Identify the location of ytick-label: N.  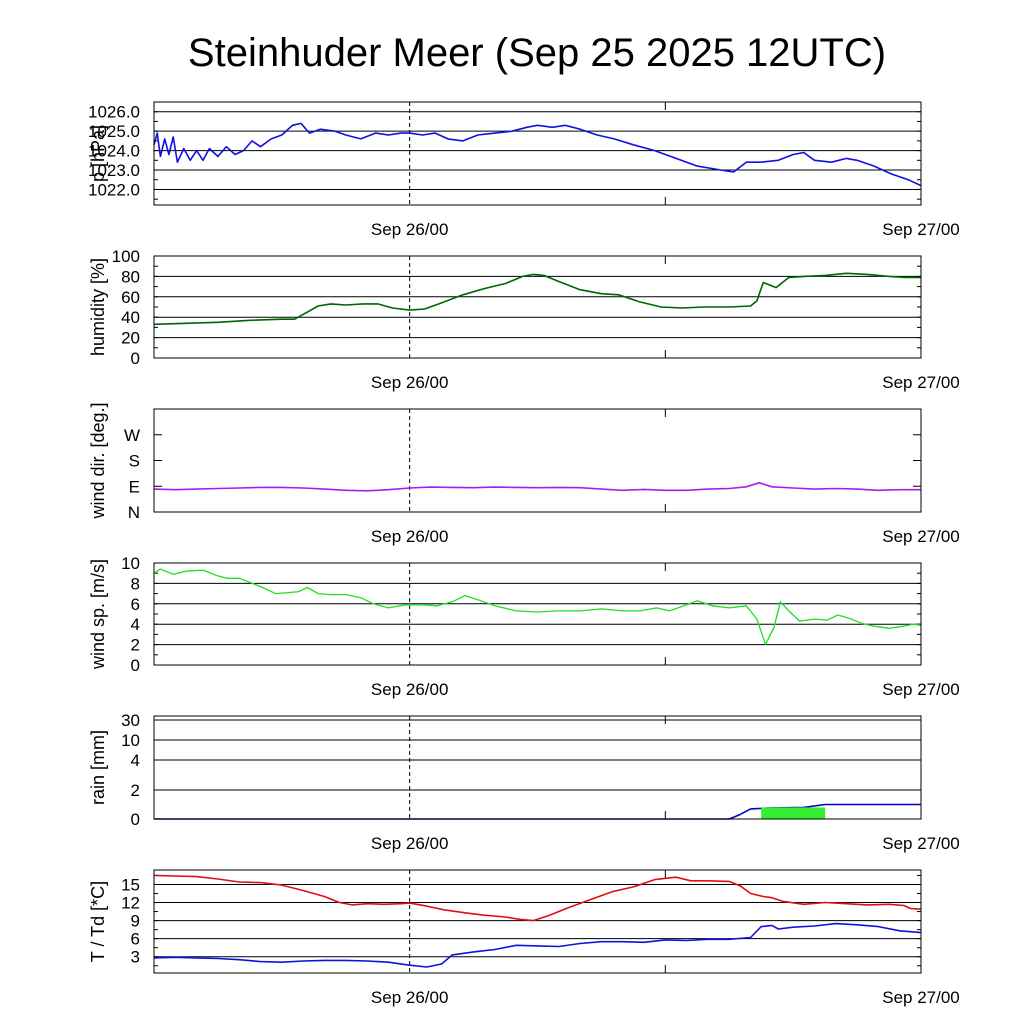
(134, 512).